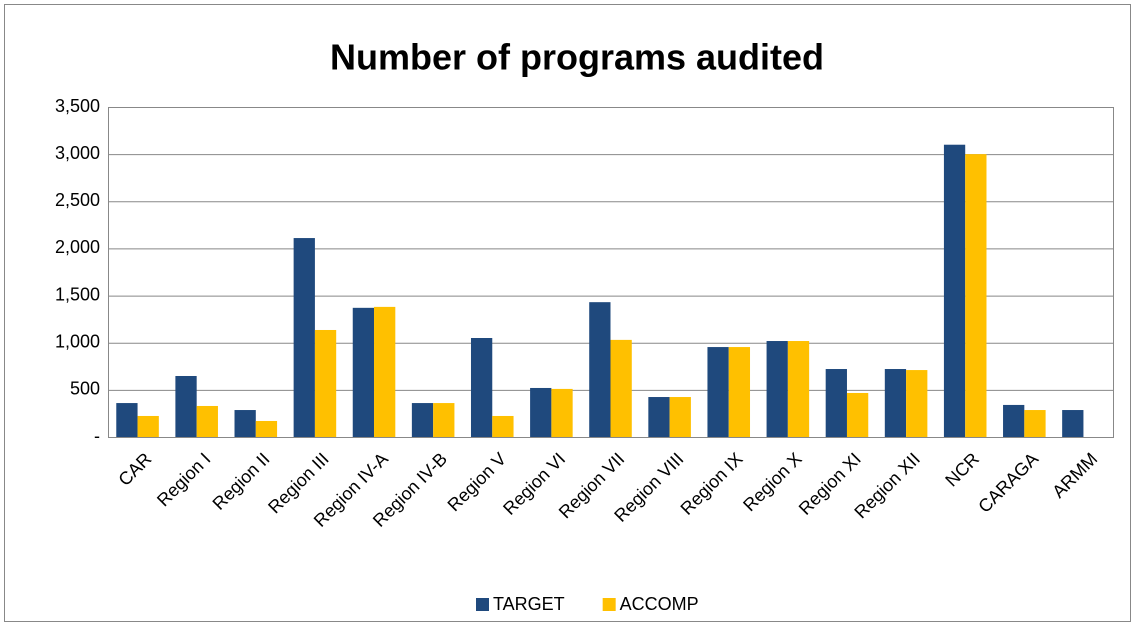  What do you see at coordinates (77, 153) in the screenshot?
I see `y-tick-label: 3,000` at bounding box center [77, 153].